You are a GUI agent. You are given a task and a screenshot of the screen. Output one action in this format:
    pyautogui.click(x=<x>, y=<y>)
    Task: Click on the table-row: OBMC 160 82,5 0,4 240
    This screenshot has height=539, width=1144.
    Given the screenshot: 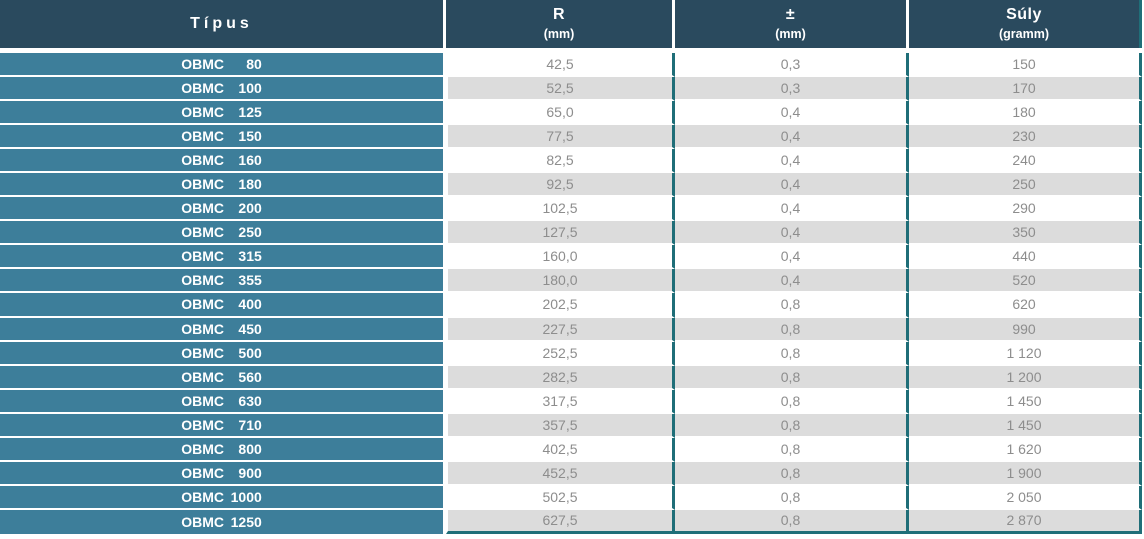 What is the action you would take?
    pyautogui.click(x=572, y=161)
    